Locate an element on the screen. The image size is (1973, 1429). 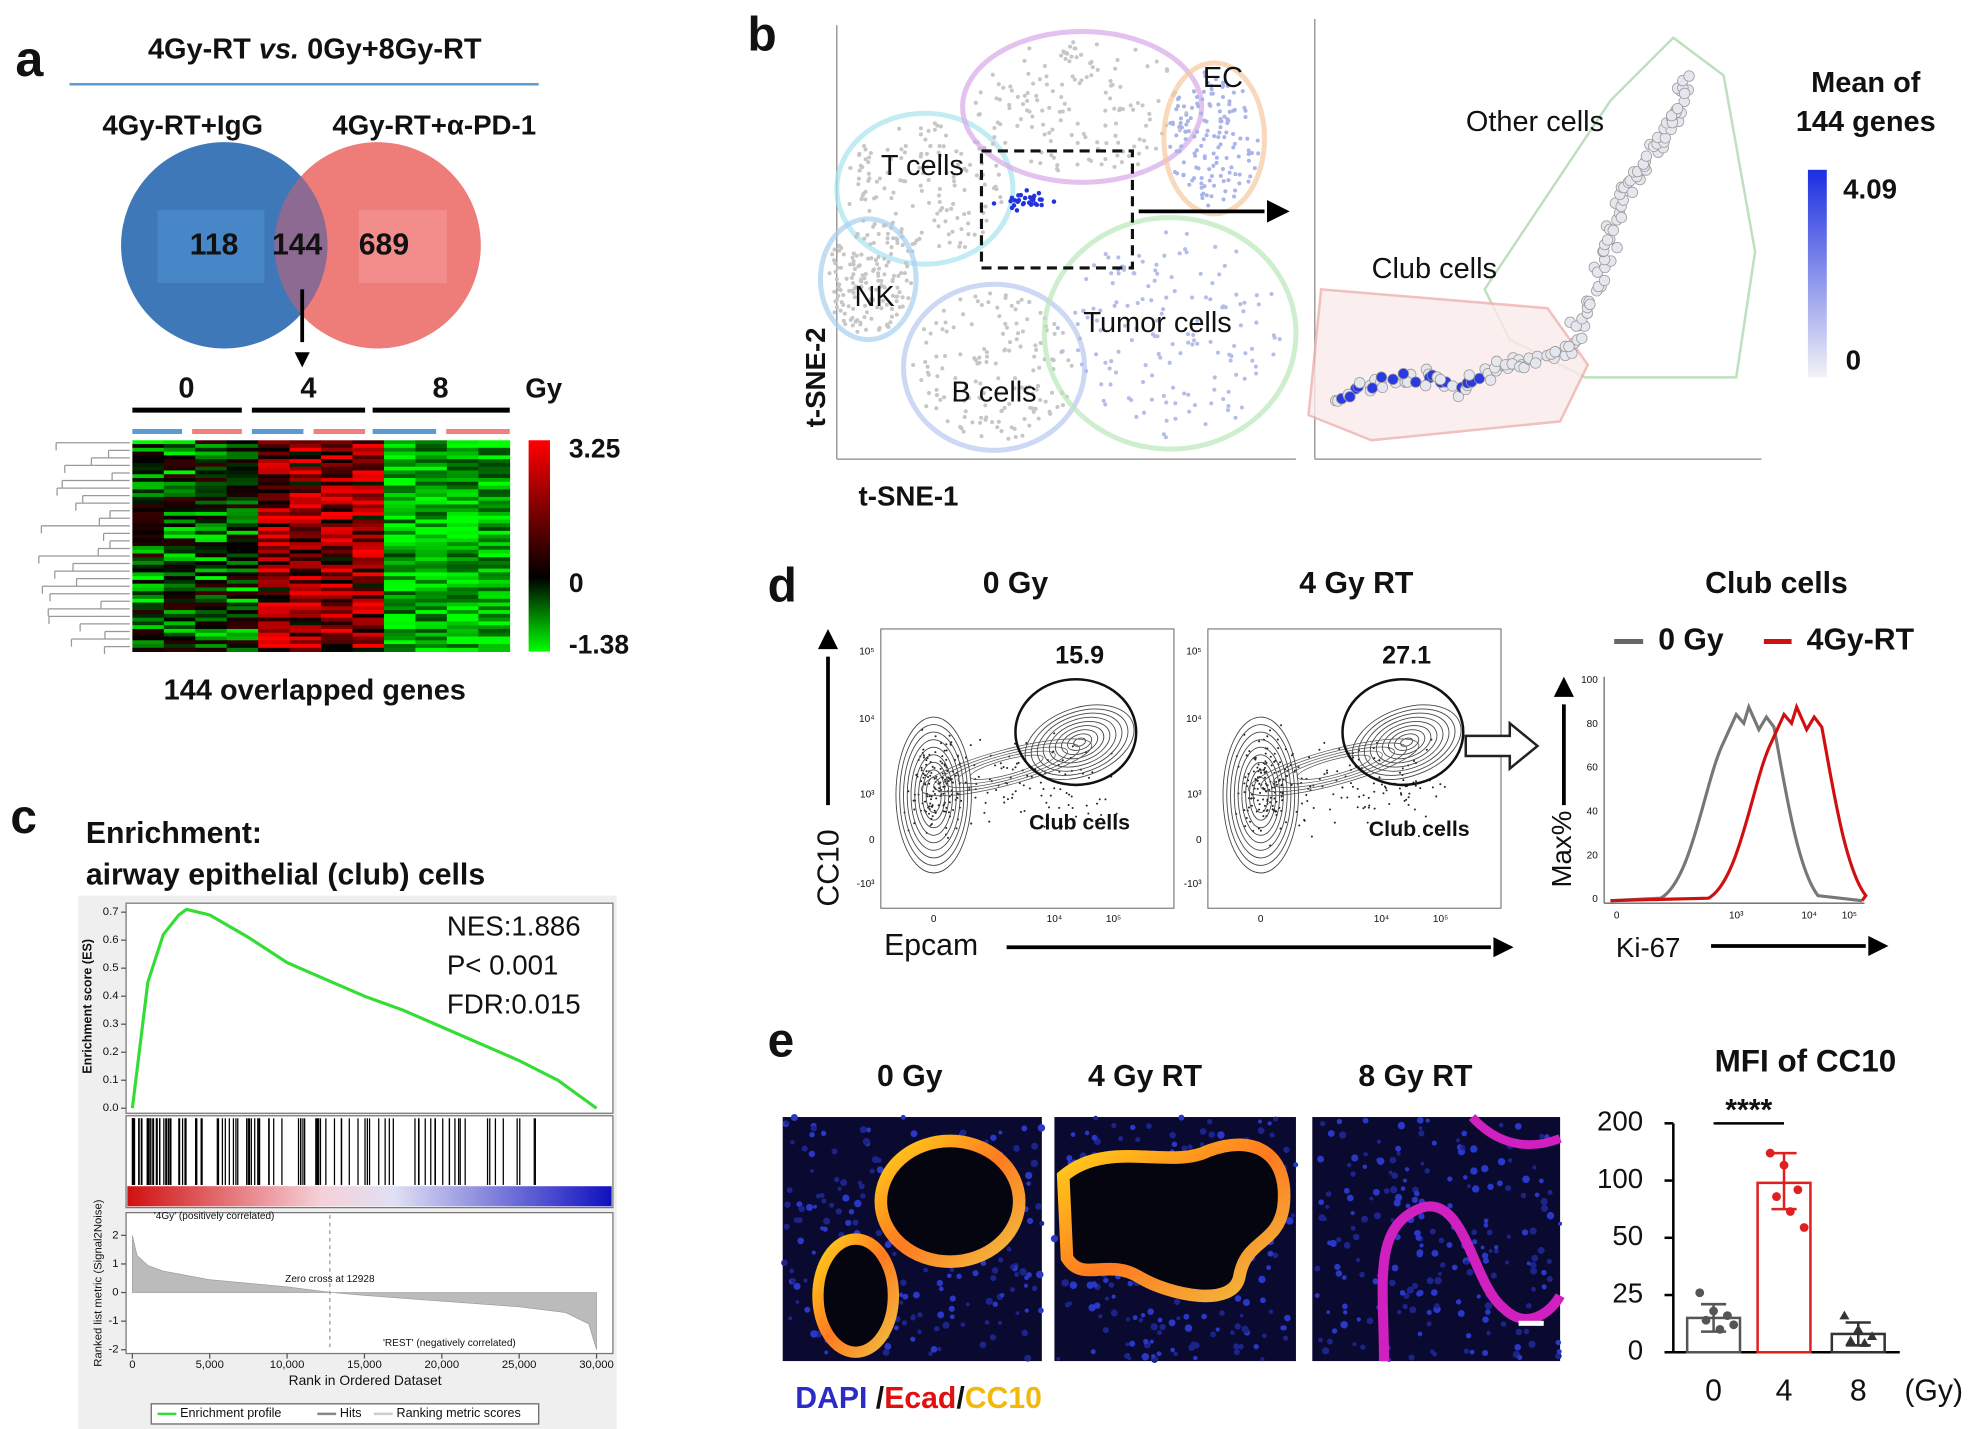
arrow-head is located at coordinates (828, 639).